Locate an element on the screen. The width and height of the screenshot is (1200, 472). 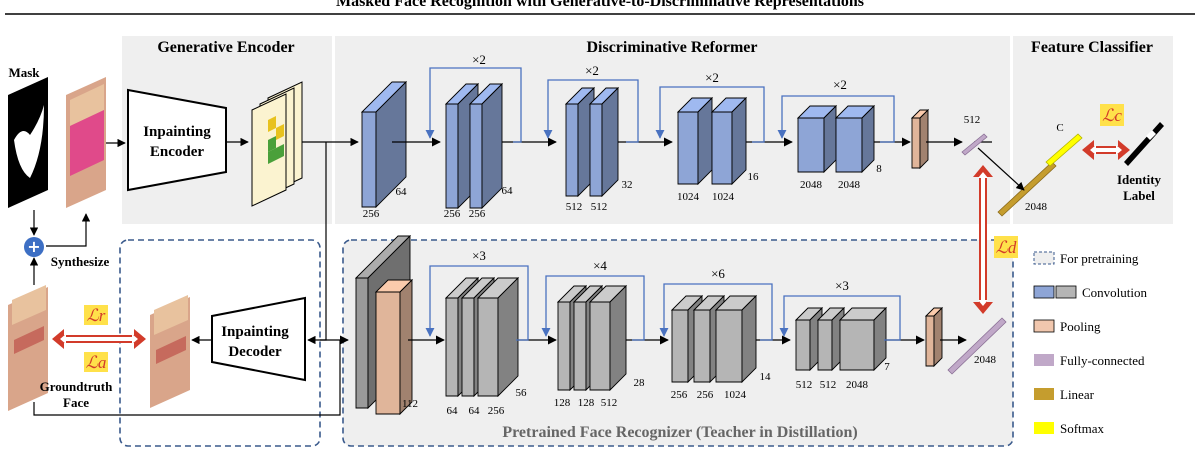
loss-r-badge is located at coordinates (96, 315).